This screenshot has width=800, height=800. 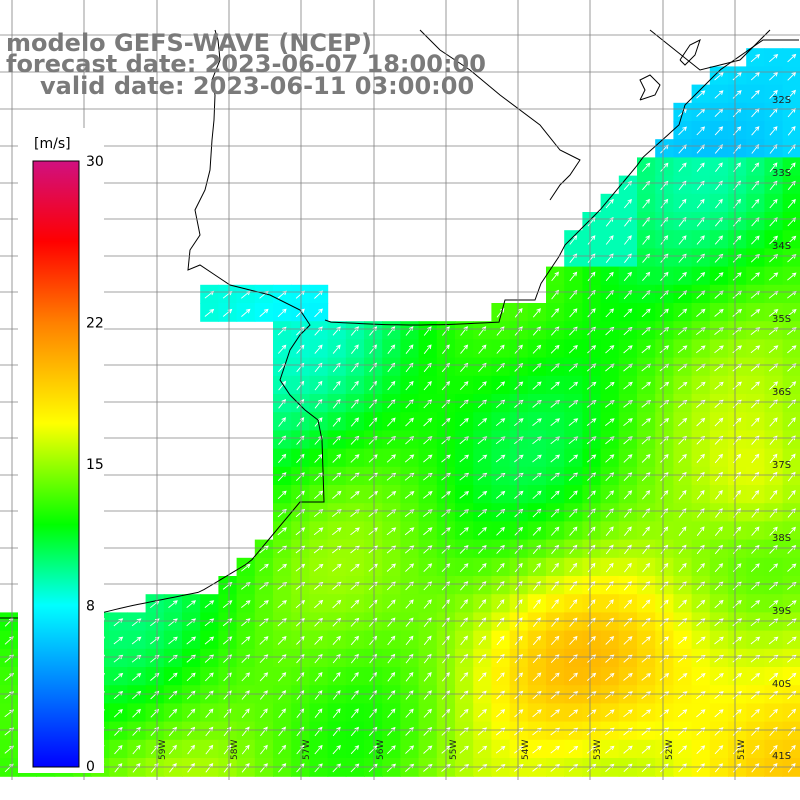 What do you see at coordinates (307, 750) in the screenshot?
I see `longitude-label: 57W` at bounding box center [307, 750].